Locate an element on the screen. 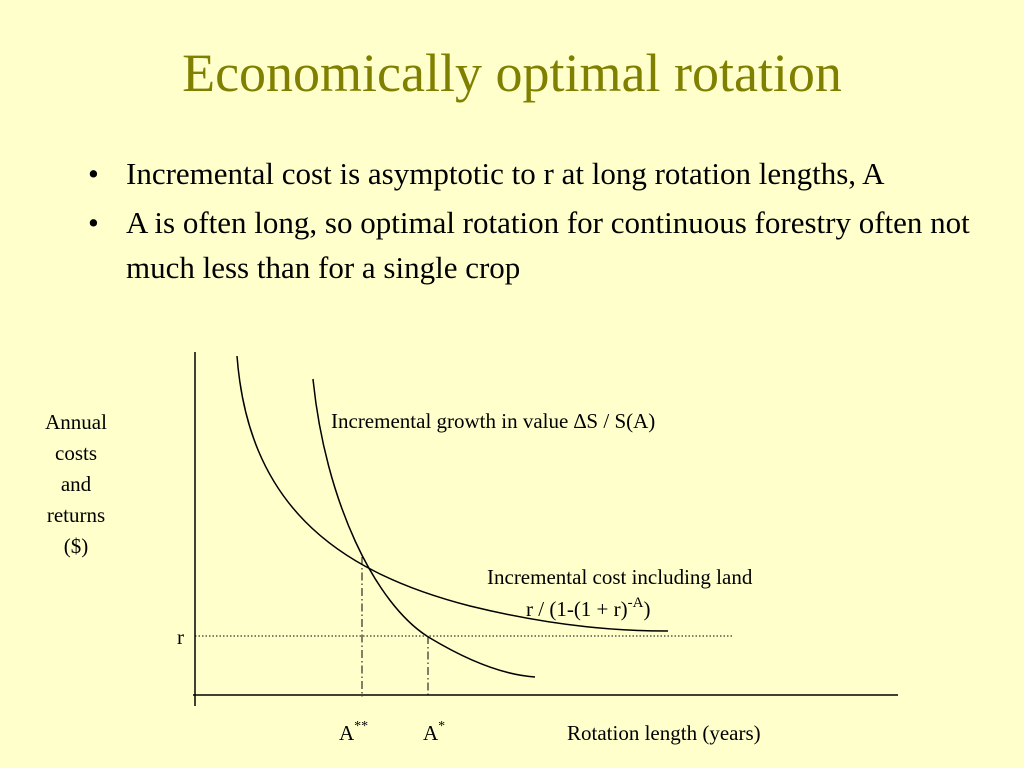 This screenshot has width=1024, height=768. a-star-sup: * is located at coordinates (441, 726).